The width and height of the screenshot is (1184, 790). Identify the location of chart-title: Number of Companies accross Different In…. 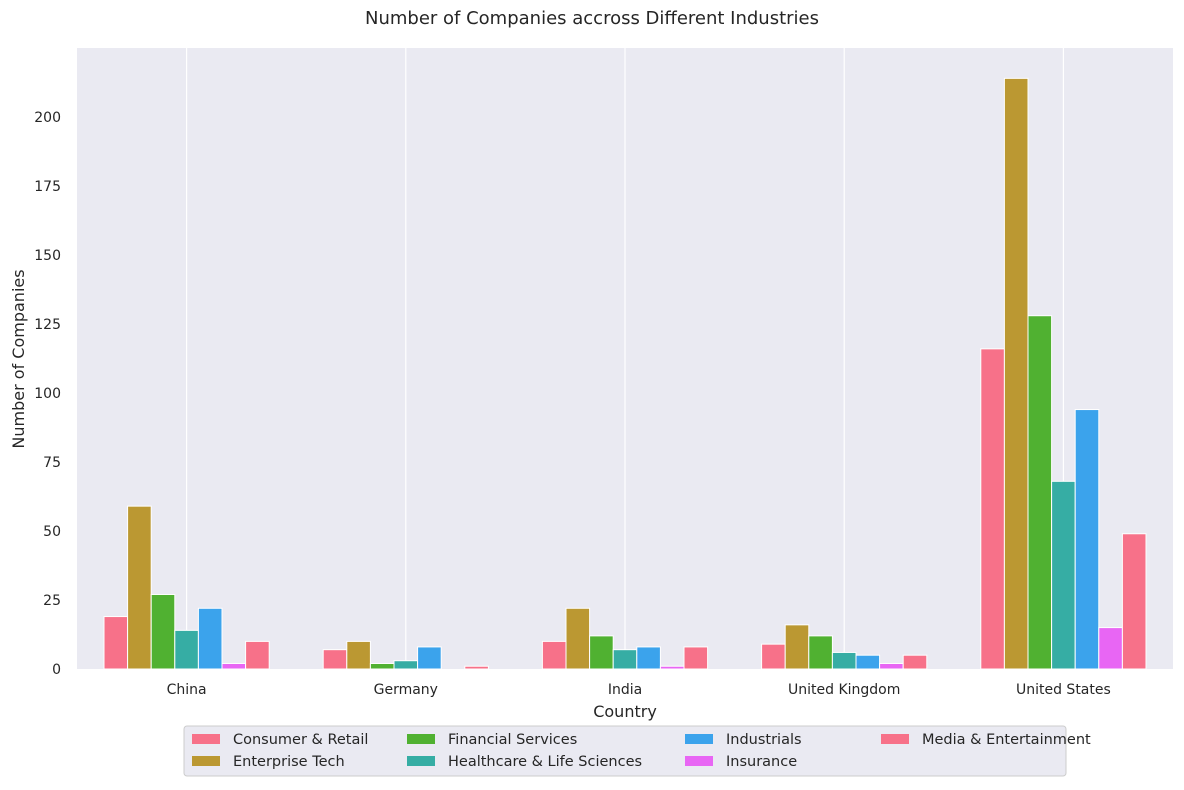
(592, 18).